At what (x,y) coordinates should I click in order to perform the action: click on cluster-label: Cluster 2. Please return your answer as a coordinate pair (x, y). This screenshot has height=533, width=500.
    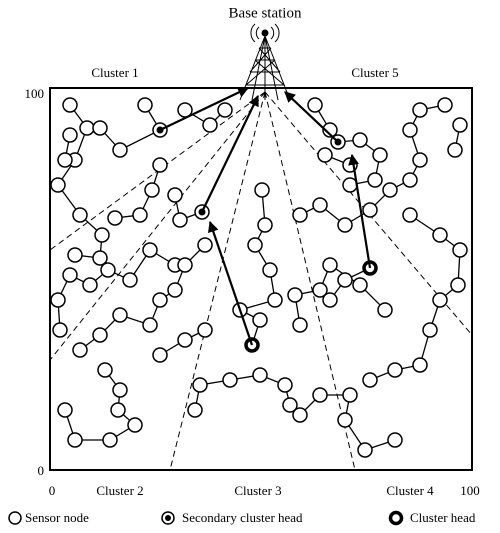
    Looking at the image, I should click on (119, 490).